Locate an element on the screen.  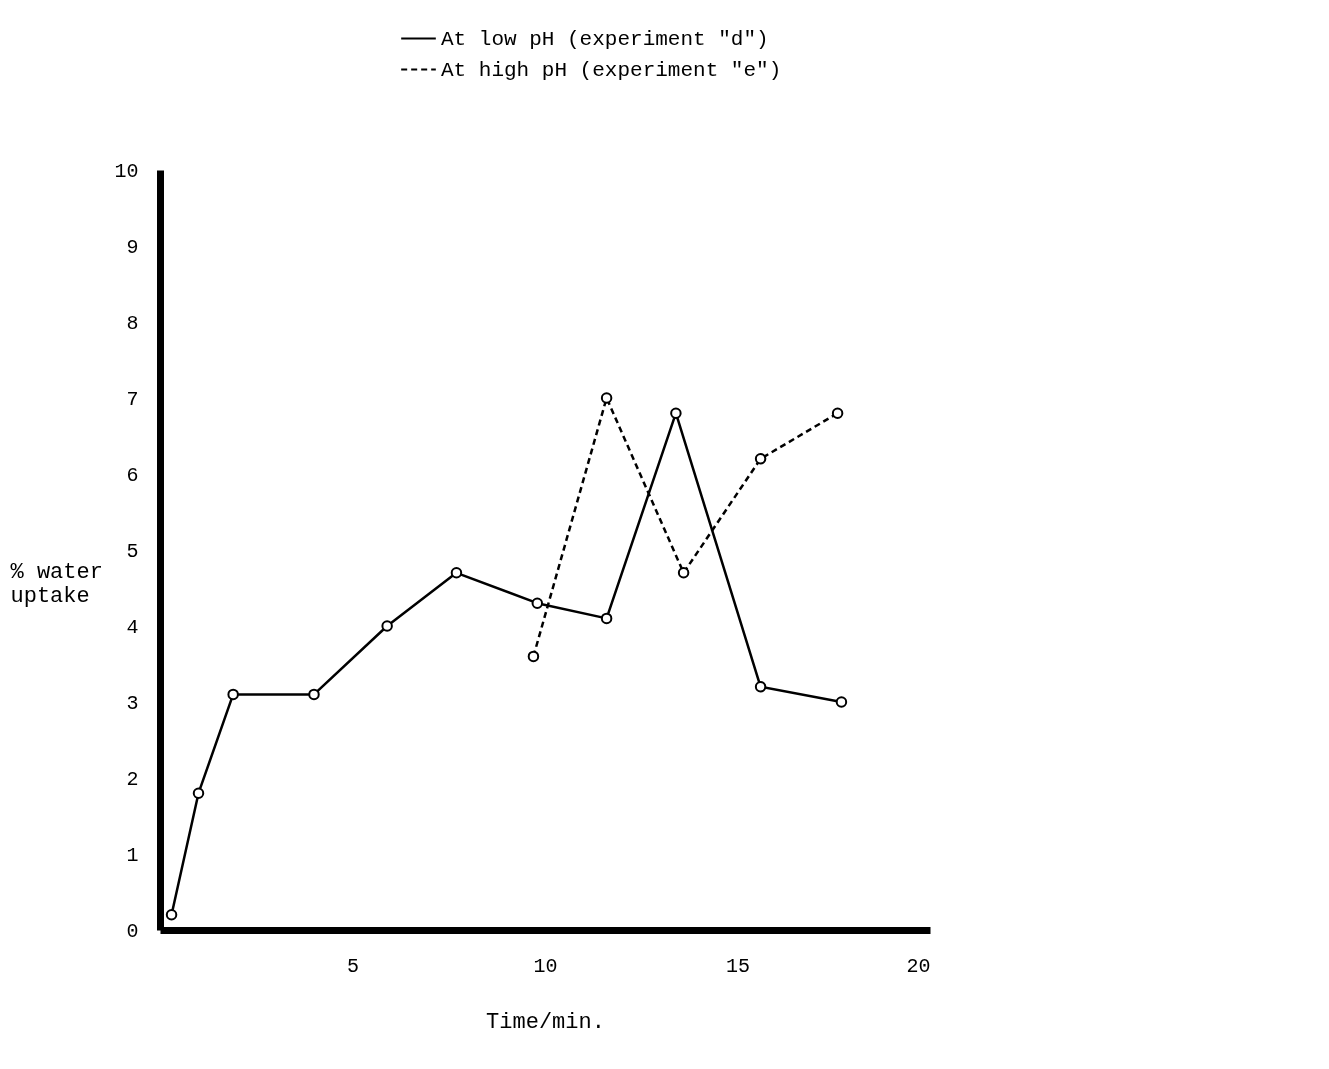
y-tick-label: 0 is located at coordinates (132, 931).